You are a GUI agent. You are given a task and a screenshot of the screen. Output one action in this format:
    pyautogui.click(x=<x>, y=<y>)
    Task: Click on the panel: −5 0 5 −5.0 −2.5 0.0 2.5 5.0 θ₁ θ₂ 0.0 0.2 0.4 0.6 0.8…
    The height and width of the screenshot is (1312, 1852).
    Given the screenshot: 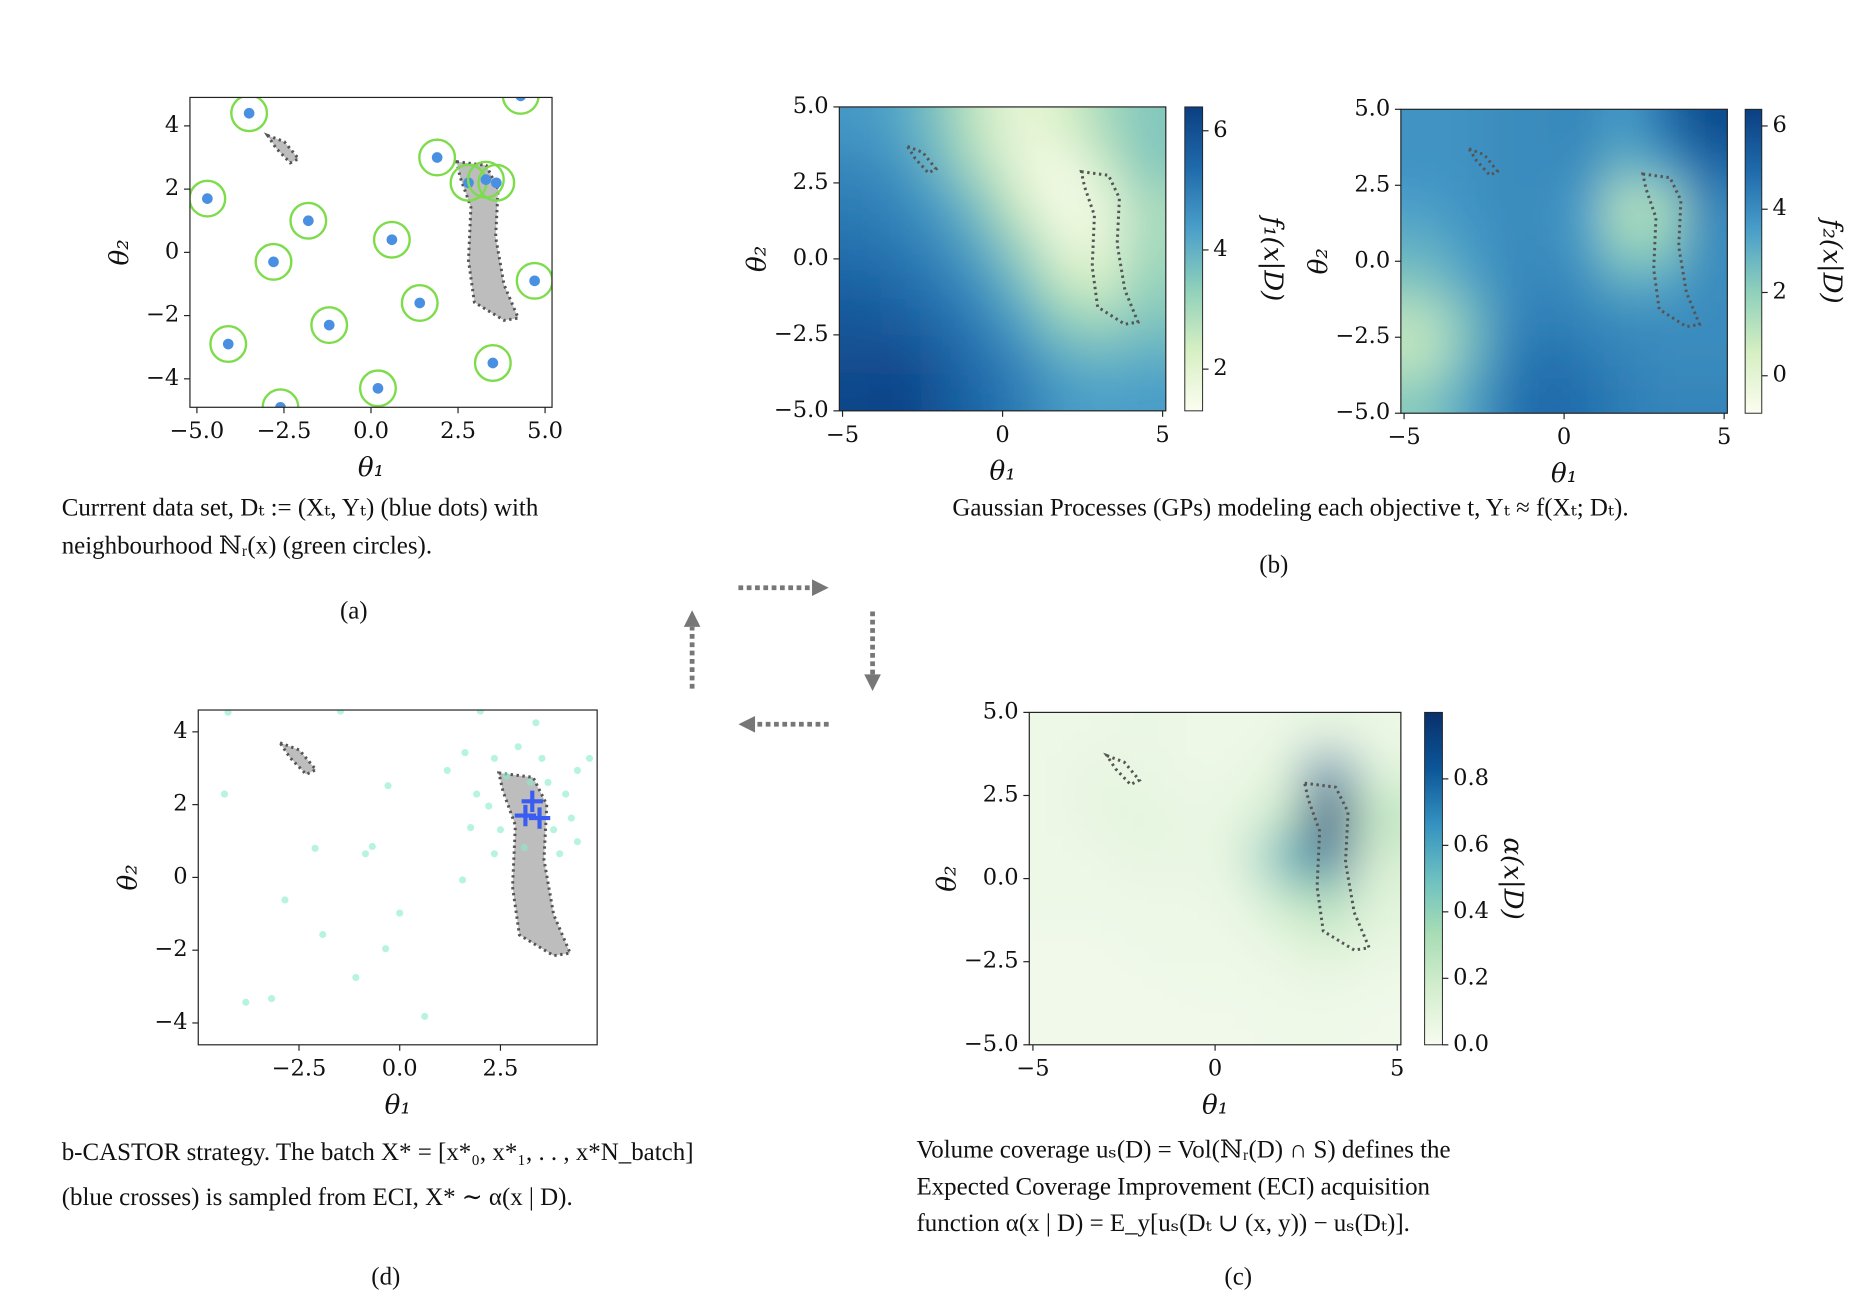 What is the action you would take?
    pyautogui.click(x=1222, y=994)
    